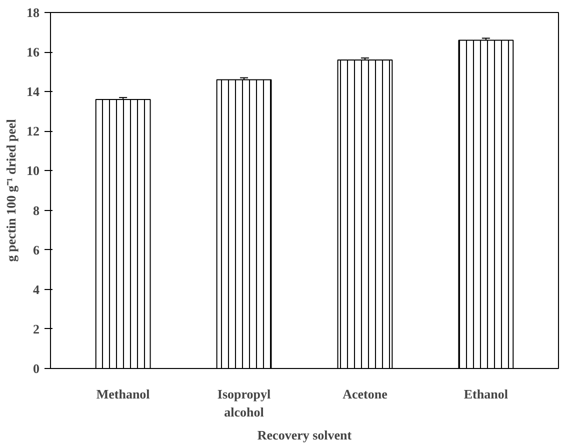 The height and width of the screenshot is (445, 573). I want to click on y-axis-title: g pectin 100 g⁻¹ dried peel, so click(11, 190).